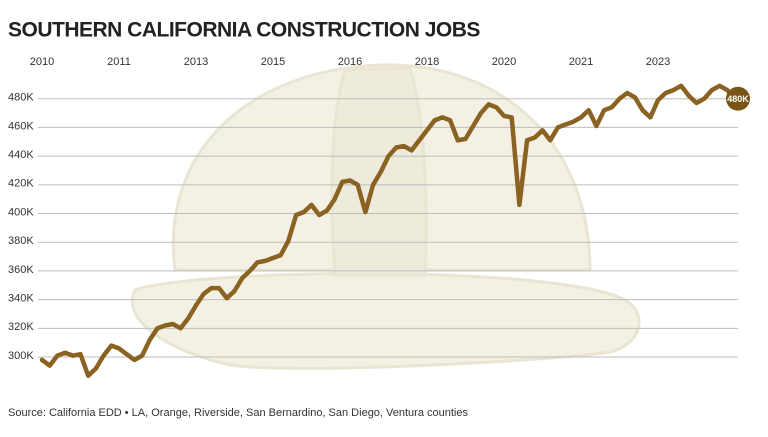 The width and height of the screenshot is (768, 437). What do you see at coordinates (21, 184) in the screenshot?
I see `y-tick-label: 420K` at bounding box center [21, 184].